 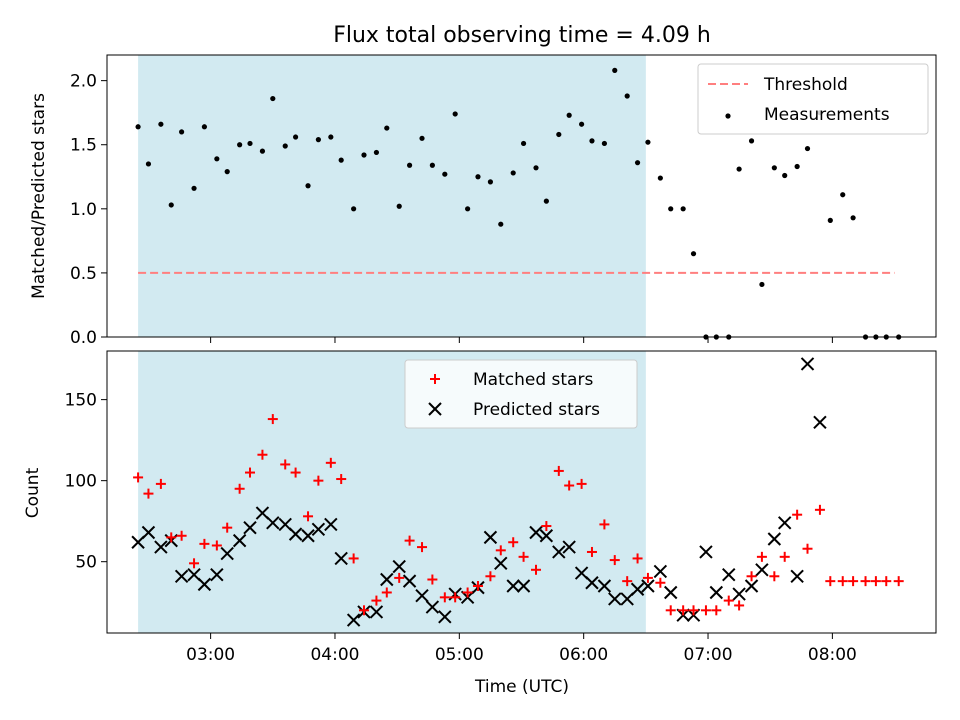 What do you see at coordinates (521, 394) in the screenshot?
I see `count-legend: Matched stars Predicted stars` at bounding box center [521, 394].